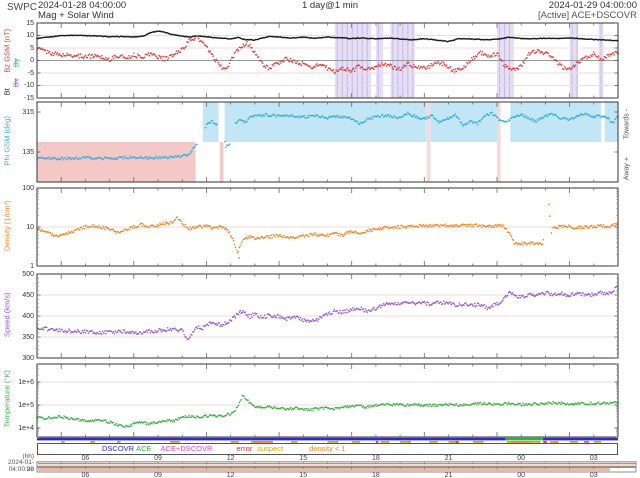  I want to click on y-tick-label: -10, so click(28, 86).